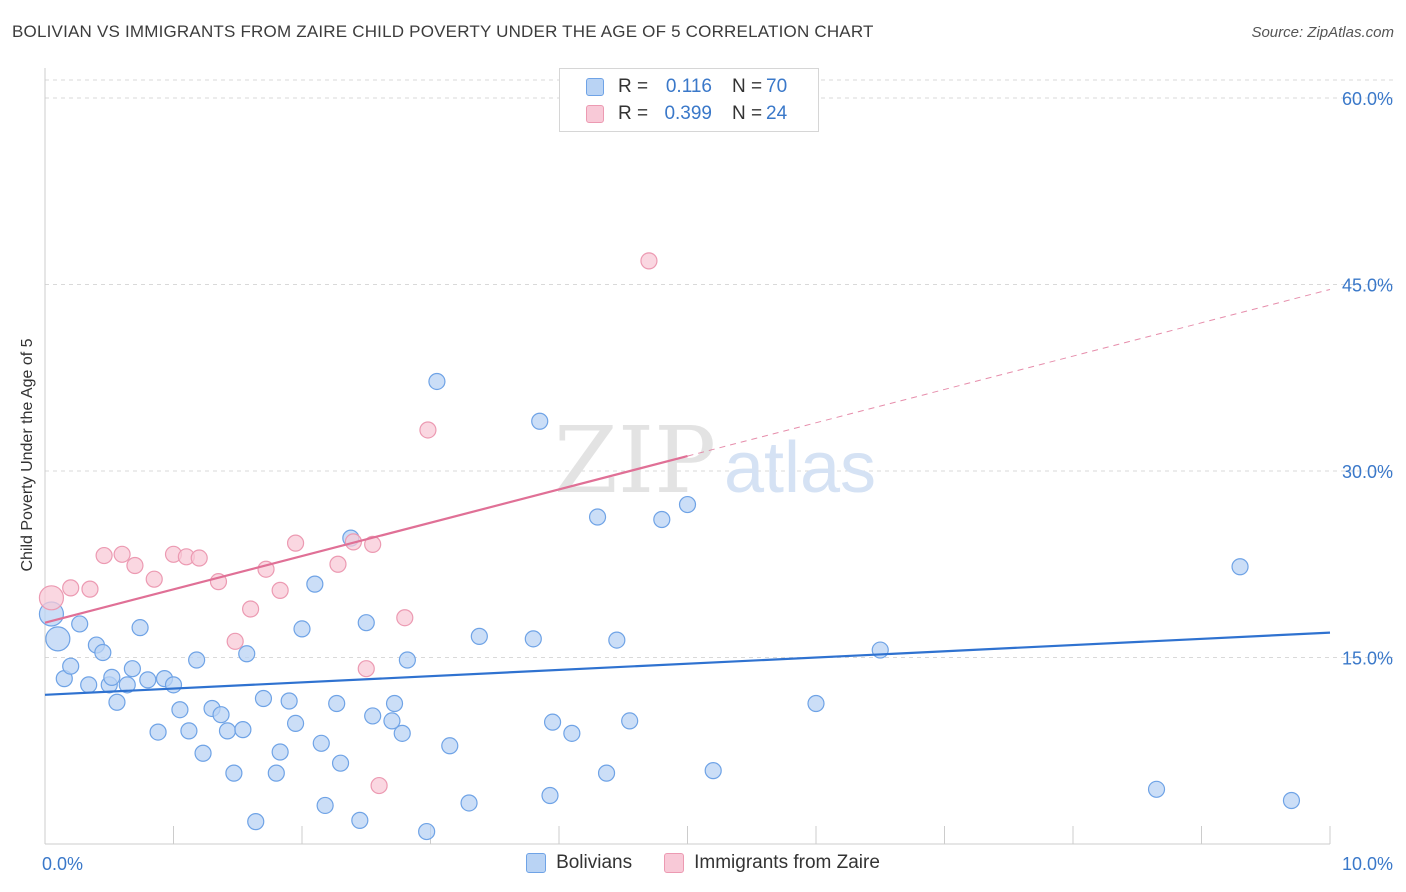  What do you see at coordinates (1009, 372) in the screenshot?
I see `trend-extension-zaire` at bounding box center [1009, 372].